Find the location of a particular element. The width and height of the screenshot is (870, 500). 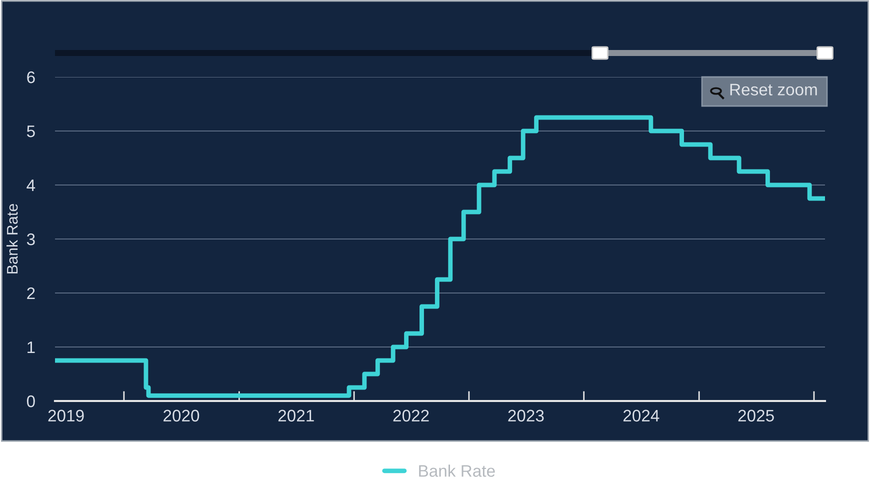

y-tick-label: 4 is located at coordinates (31, 186).